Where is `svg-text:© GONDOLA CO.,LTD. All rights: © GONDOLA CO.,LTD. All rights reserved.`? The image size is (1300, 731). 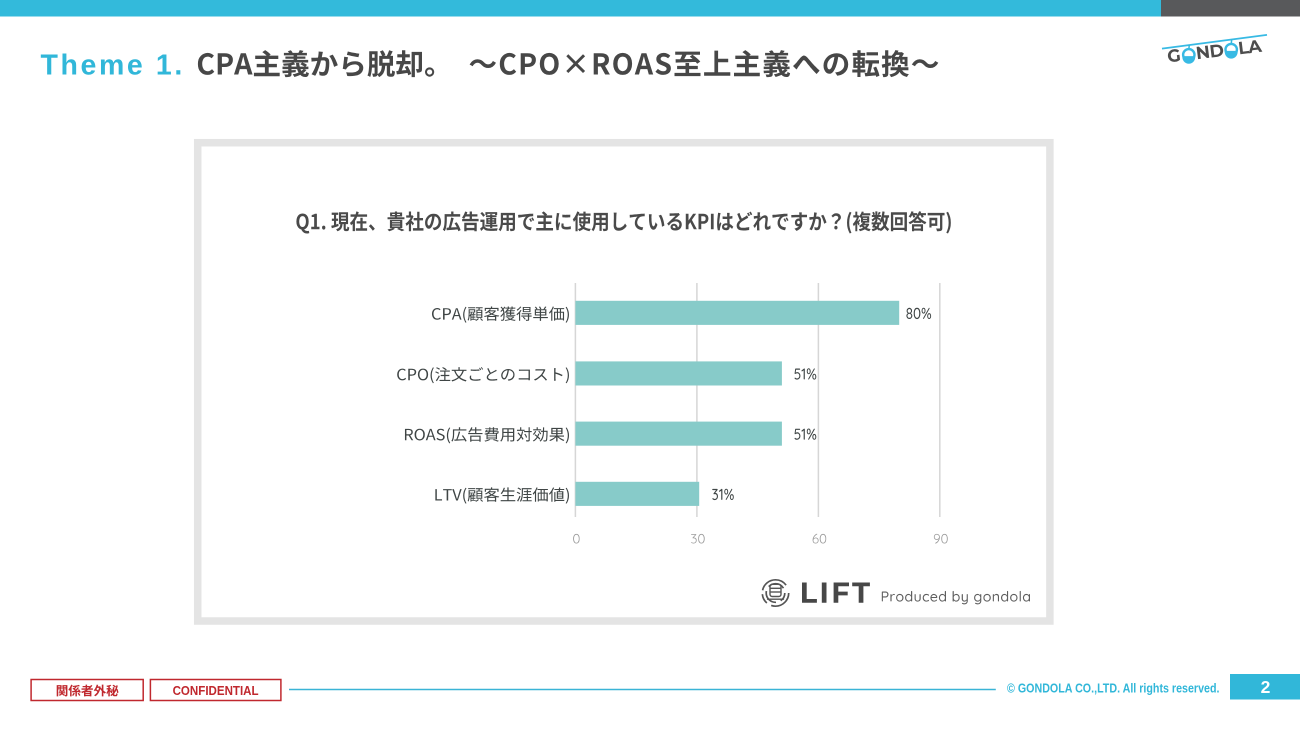 svg-text:© GONDOLA CO.,LTD. All rights: © GONDOLA CO.,LTD. All rights reserved. is located at coordinates (1113, 689).